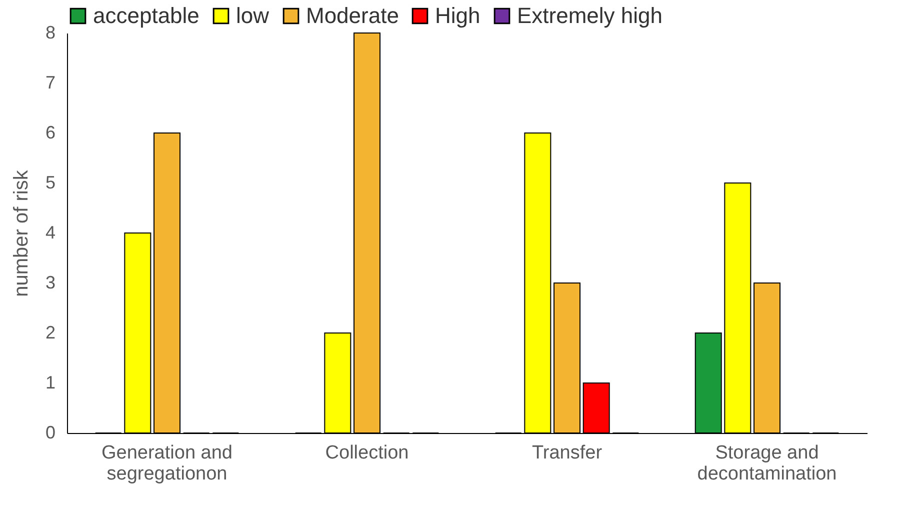 This screenshot has height=523, width=908. I want to click on y-tick-label: 7, so click(50, 82).